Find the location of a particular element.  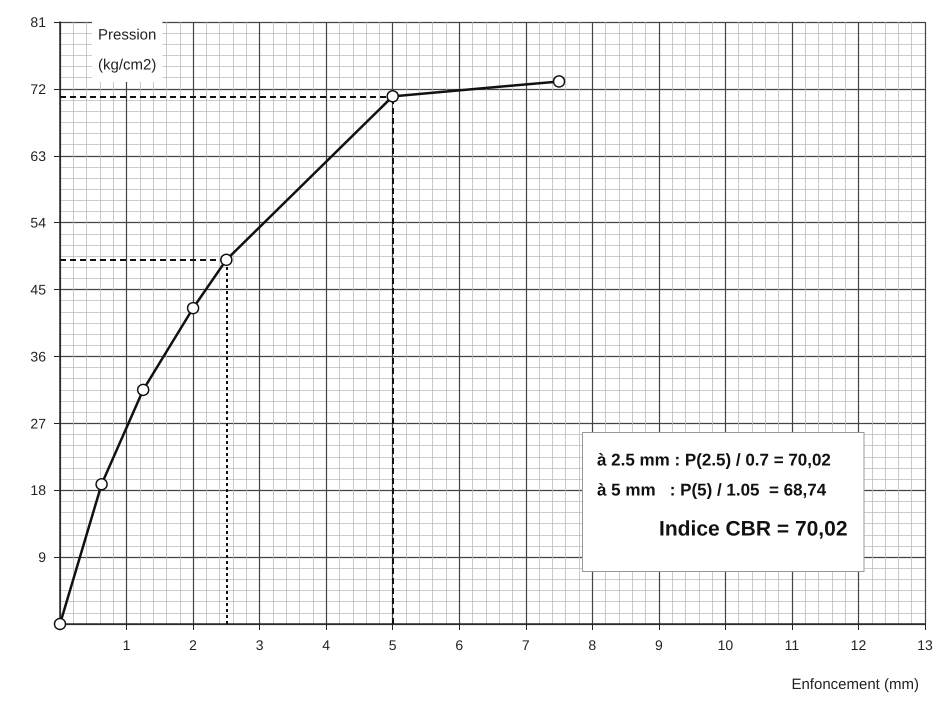

x-tick-label: 10 is located at coordinates (726, 645).